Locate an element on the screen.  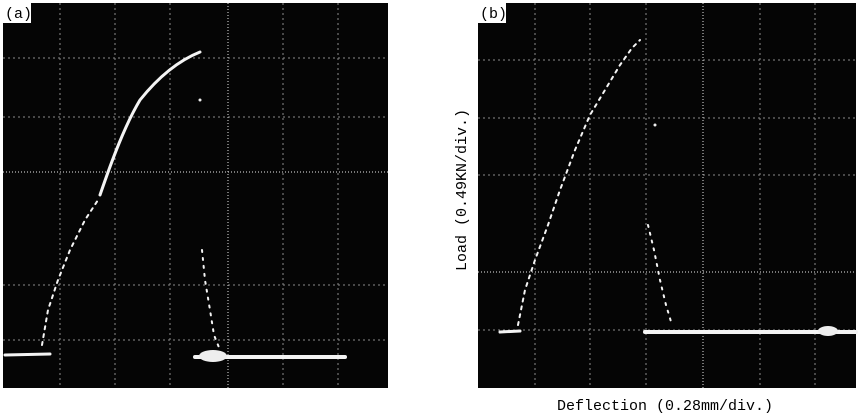
x-axis-label: Deflection (0.28mm/div.) is located at coordinates (665, 406).